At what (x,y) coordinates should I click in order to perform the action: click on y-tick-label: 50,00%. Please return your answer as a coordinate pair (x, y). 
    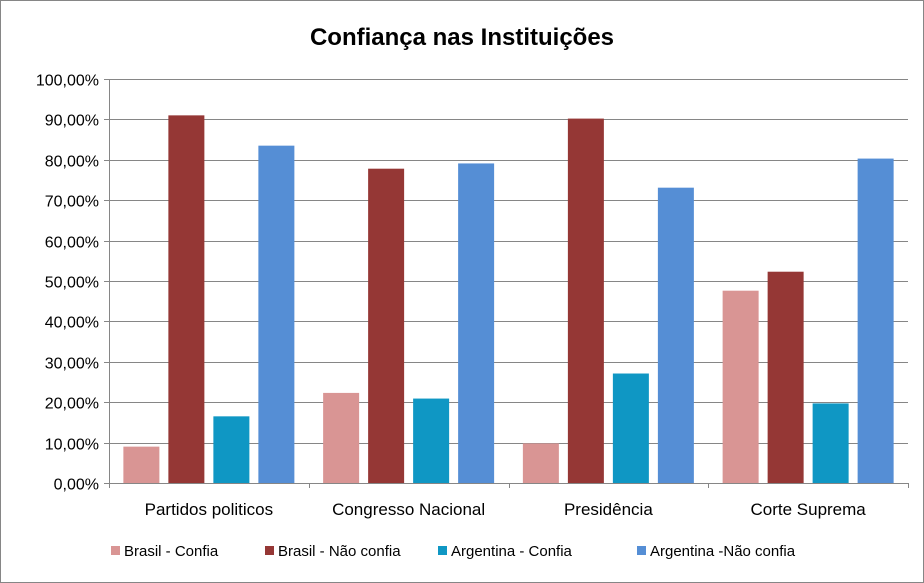
    Looking at the image, I should click on (72, 283).